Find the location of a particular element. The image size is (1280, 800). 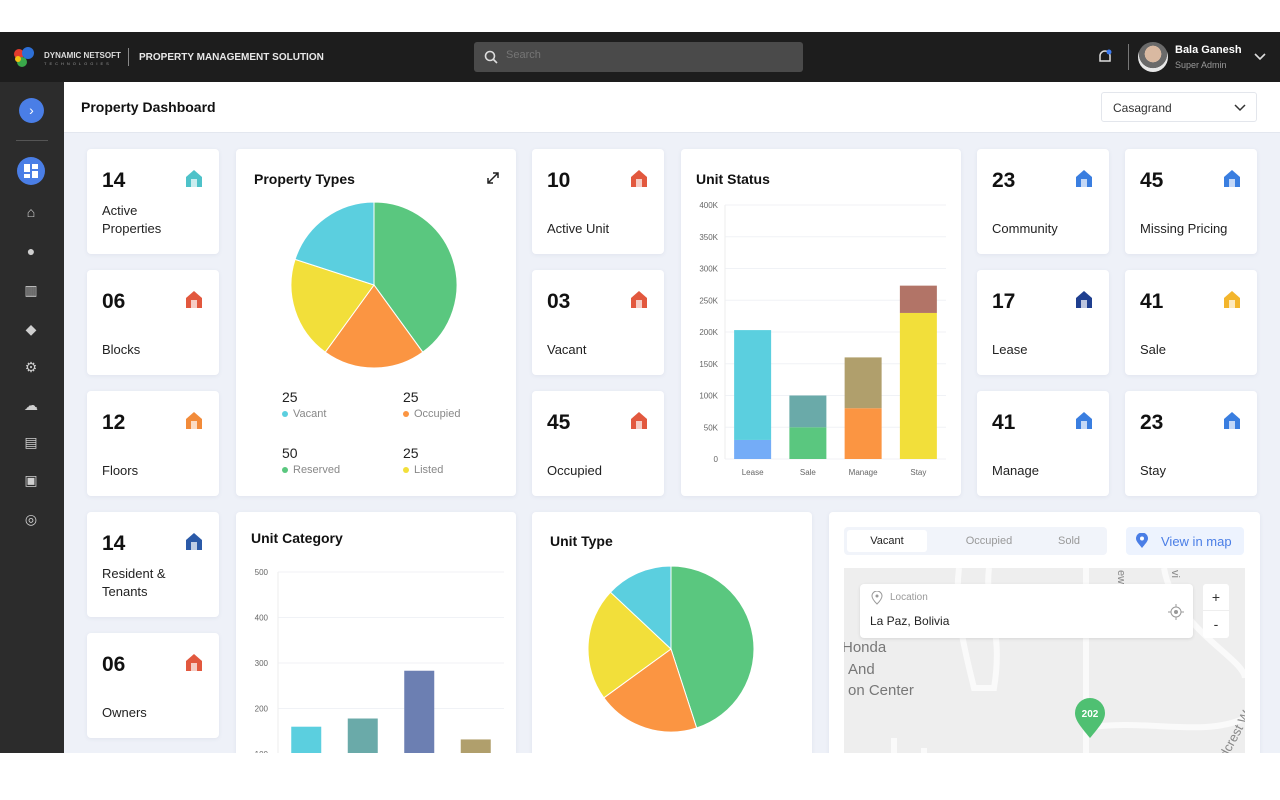

stat-card: 45 Occupied is located at coordinates (598, 443).